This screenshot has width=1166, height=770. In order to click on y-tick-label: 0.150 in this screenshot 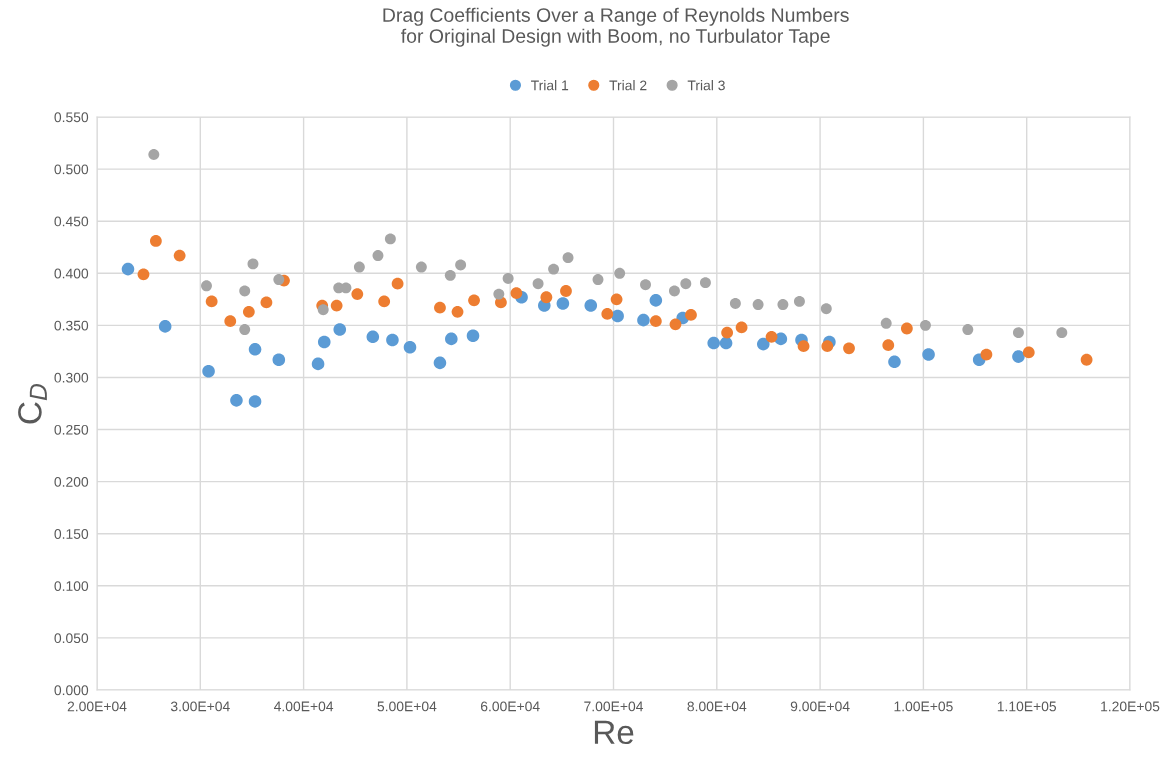, I will do `click(71, 534)`.